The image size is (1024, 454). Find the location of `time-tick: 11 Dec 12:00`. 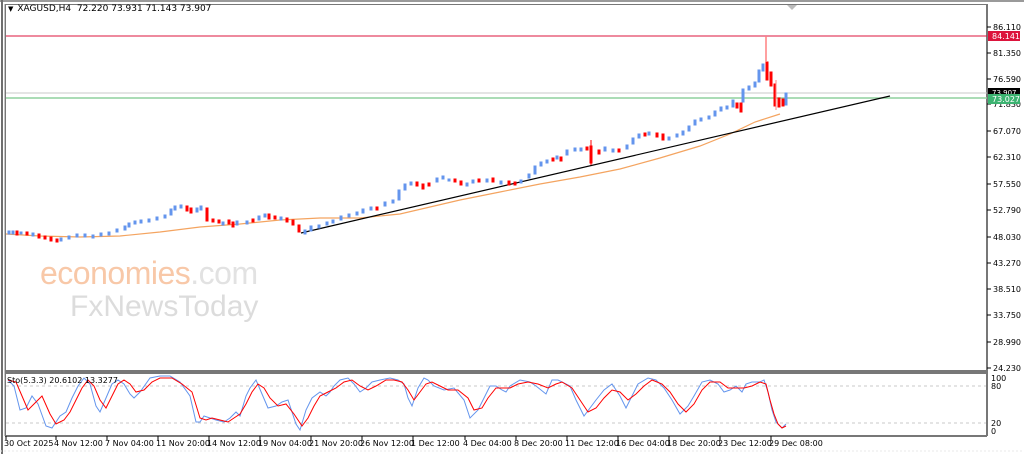

time-tick: 11 Dec 12:00 is located at coordinates (592, 443).